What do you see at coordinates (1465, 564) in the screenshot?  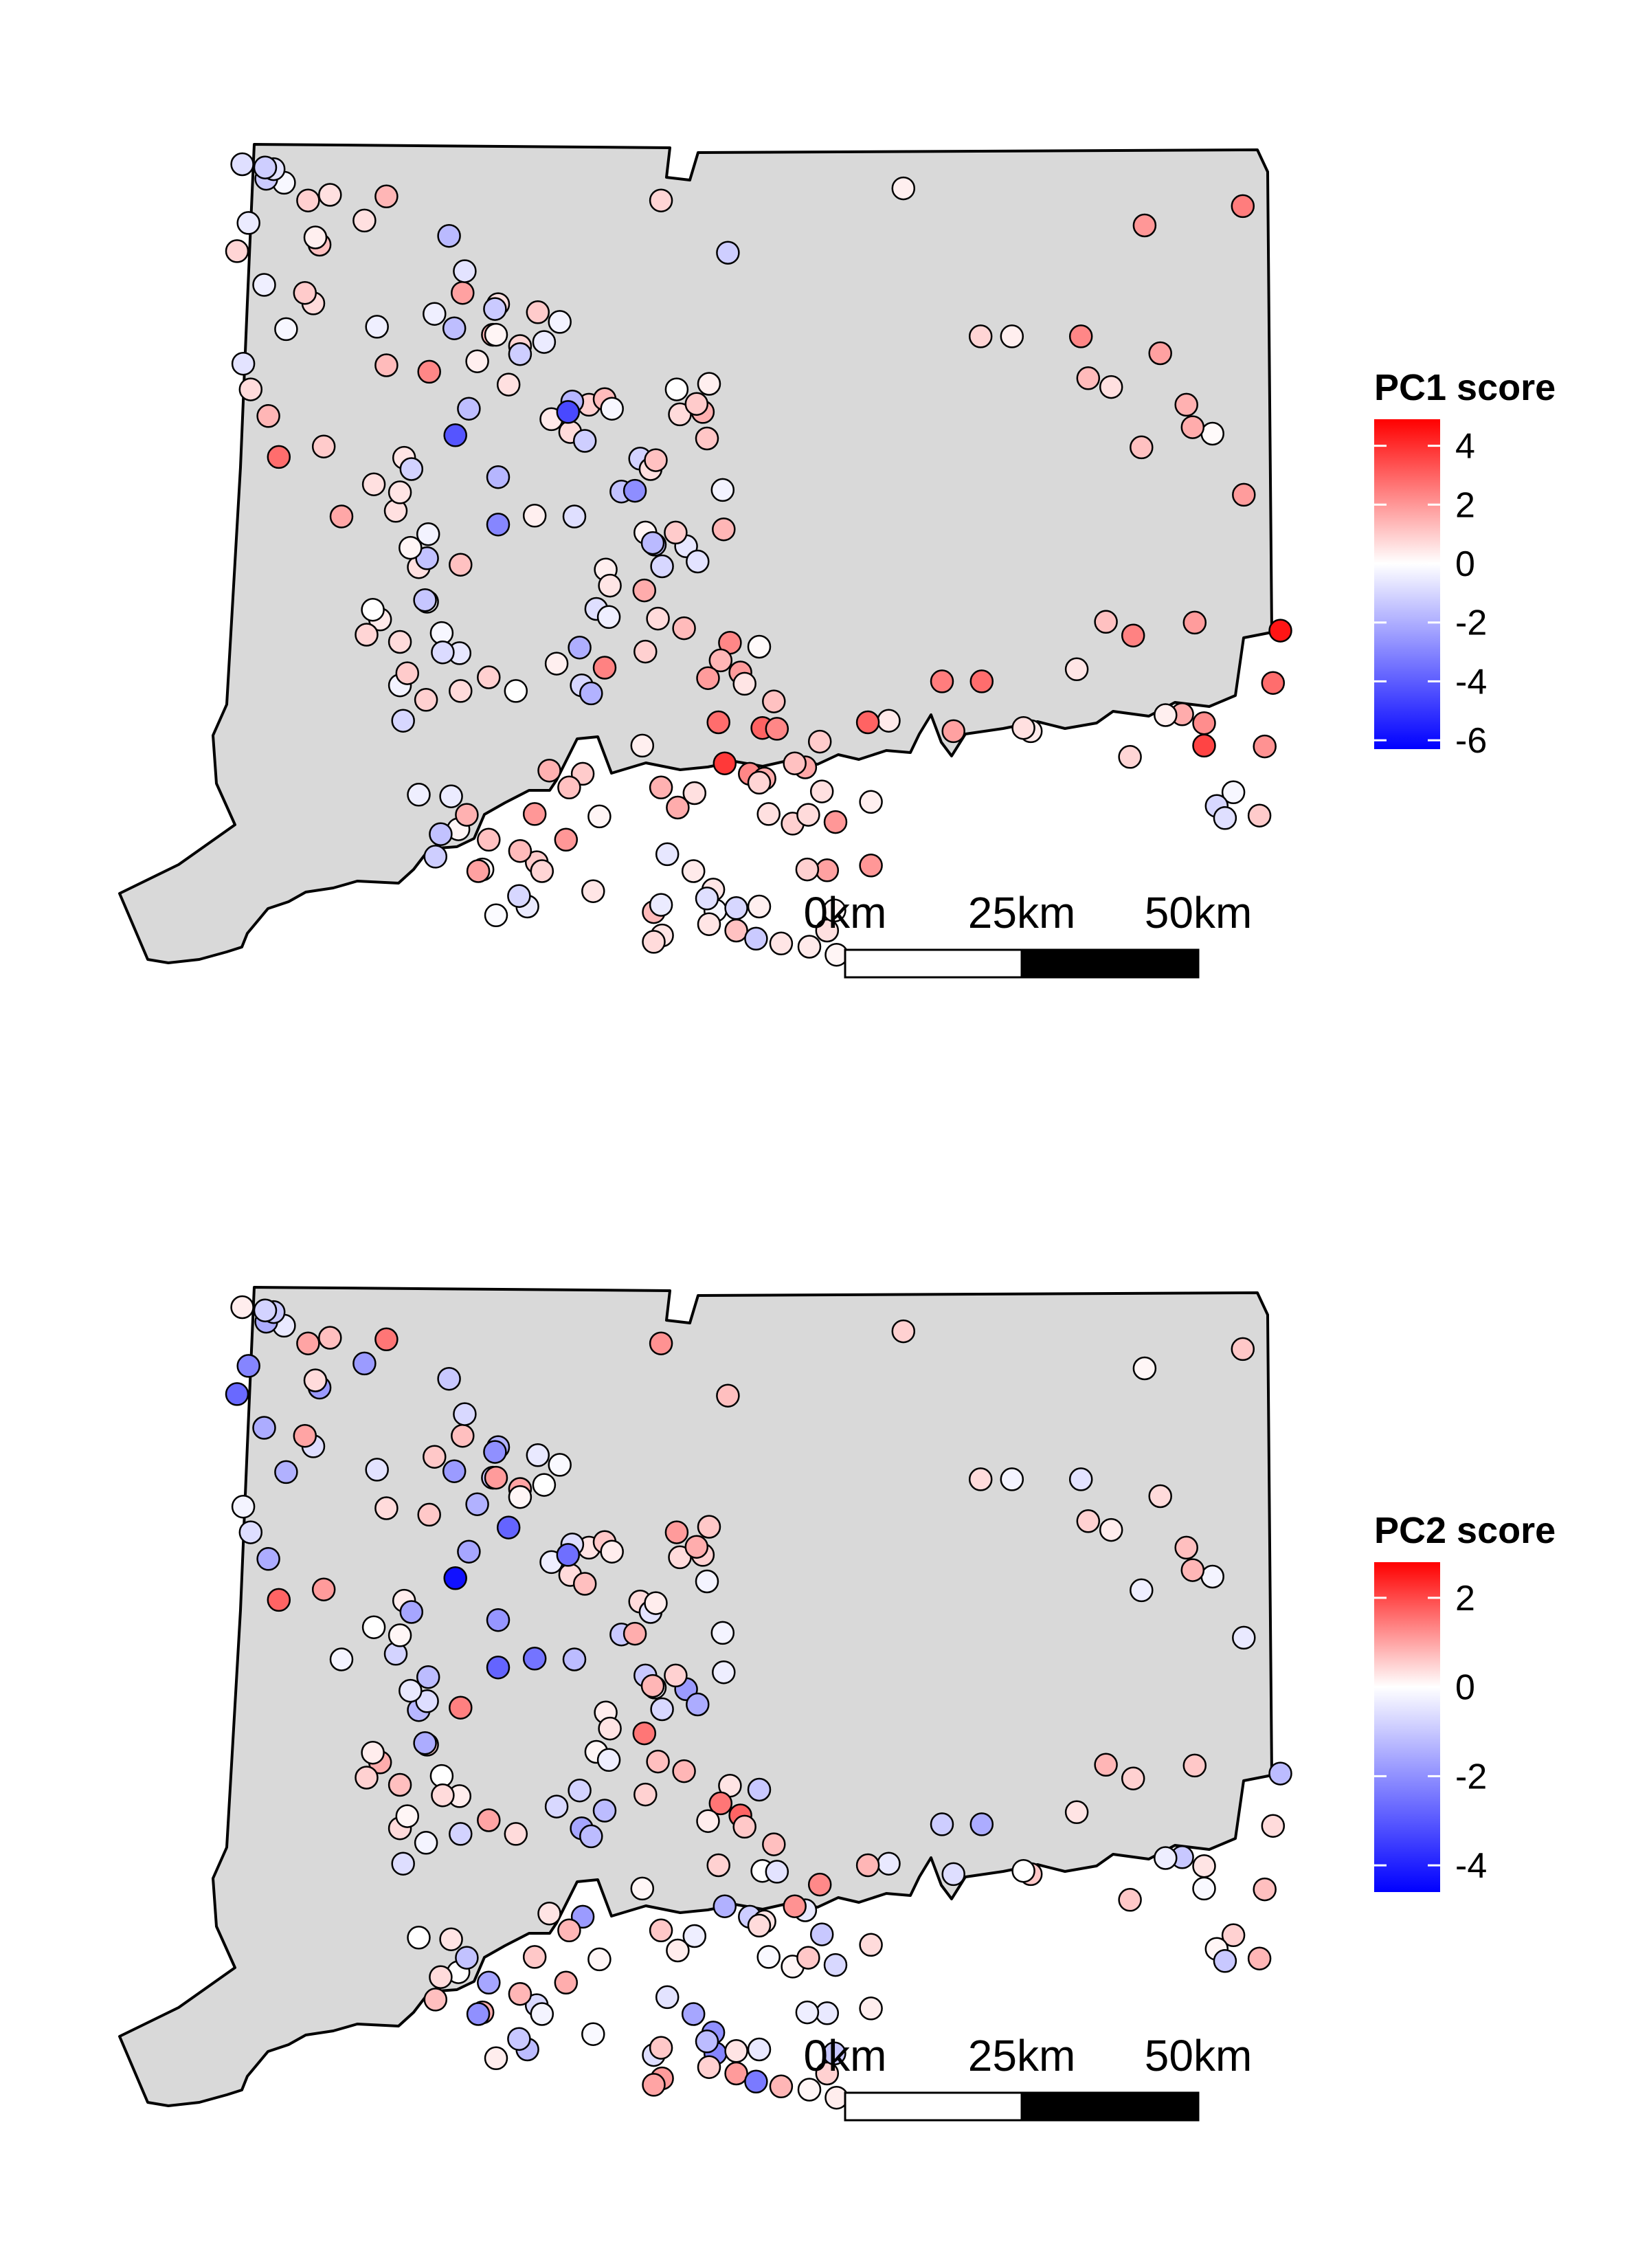 I see `legend-tick-label: 0` at bounding box center [1465, 564].